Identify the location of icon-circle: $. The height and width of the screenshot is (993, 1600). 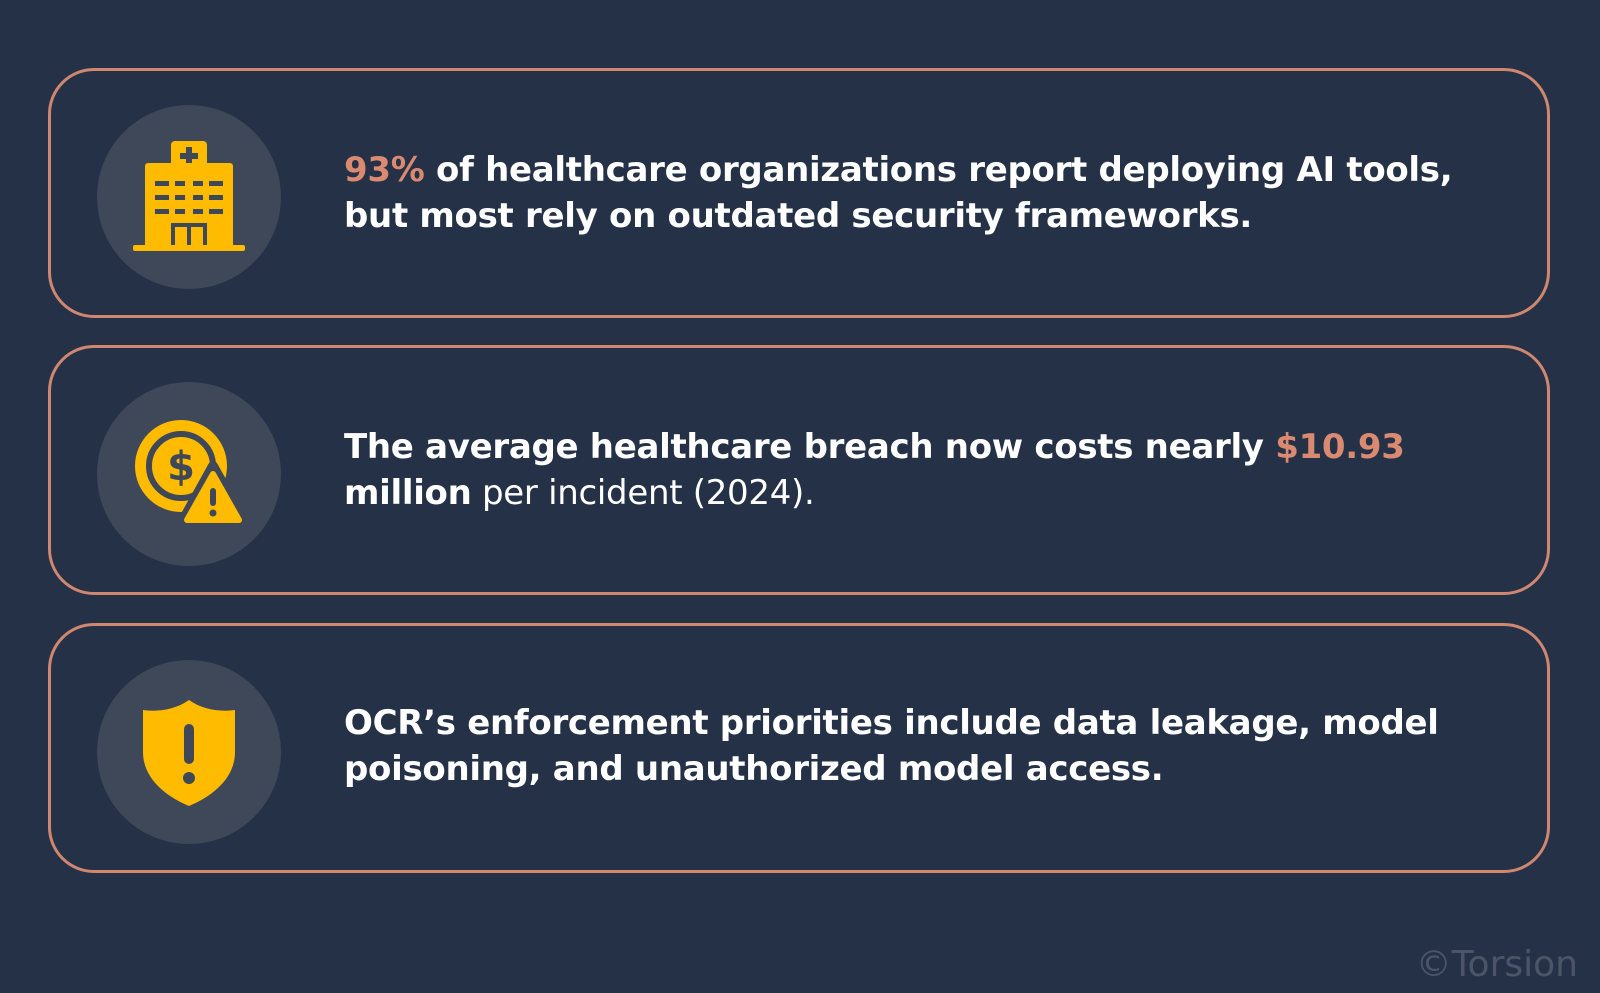
(189, 474).